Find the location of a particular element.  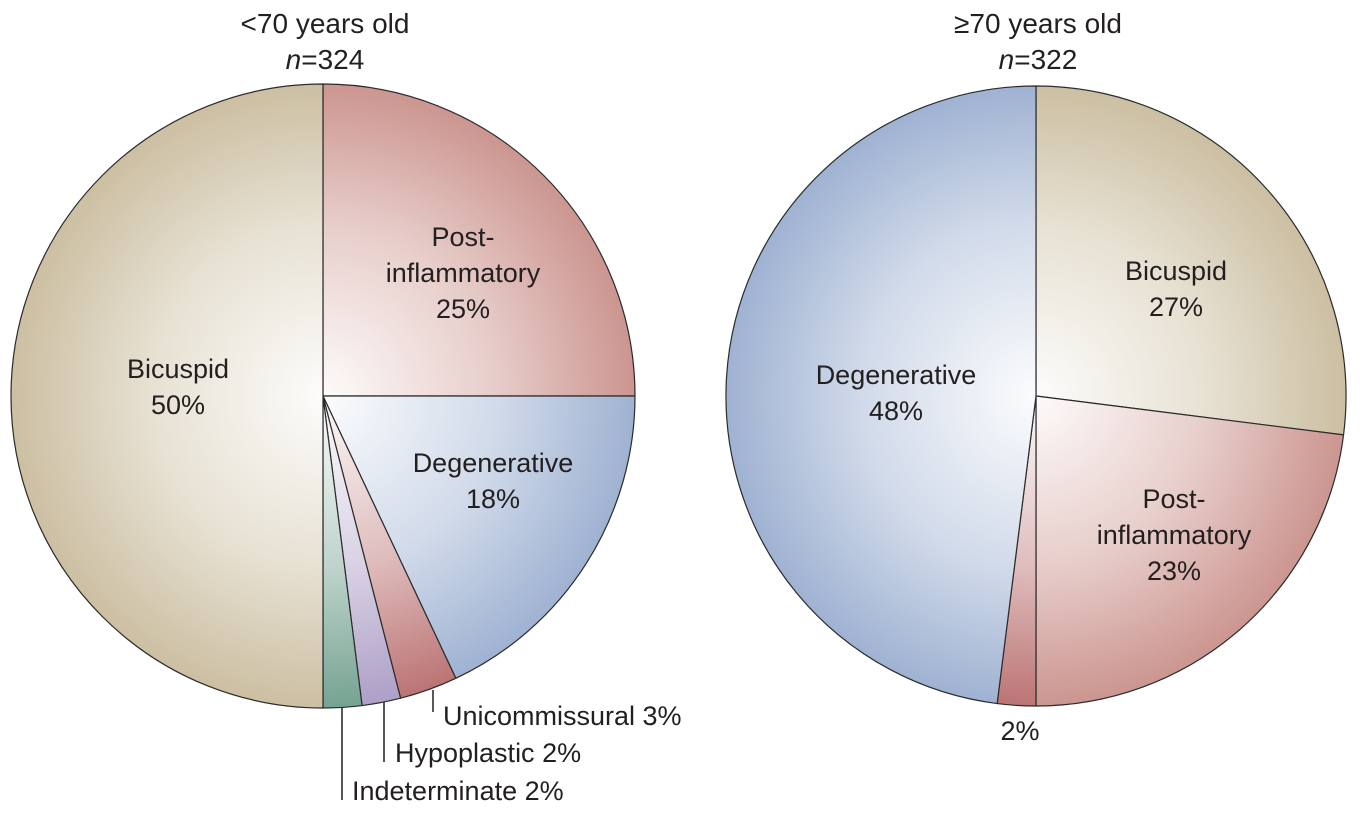

slice-label-line: 27% is located at coordinates (1176, 307).